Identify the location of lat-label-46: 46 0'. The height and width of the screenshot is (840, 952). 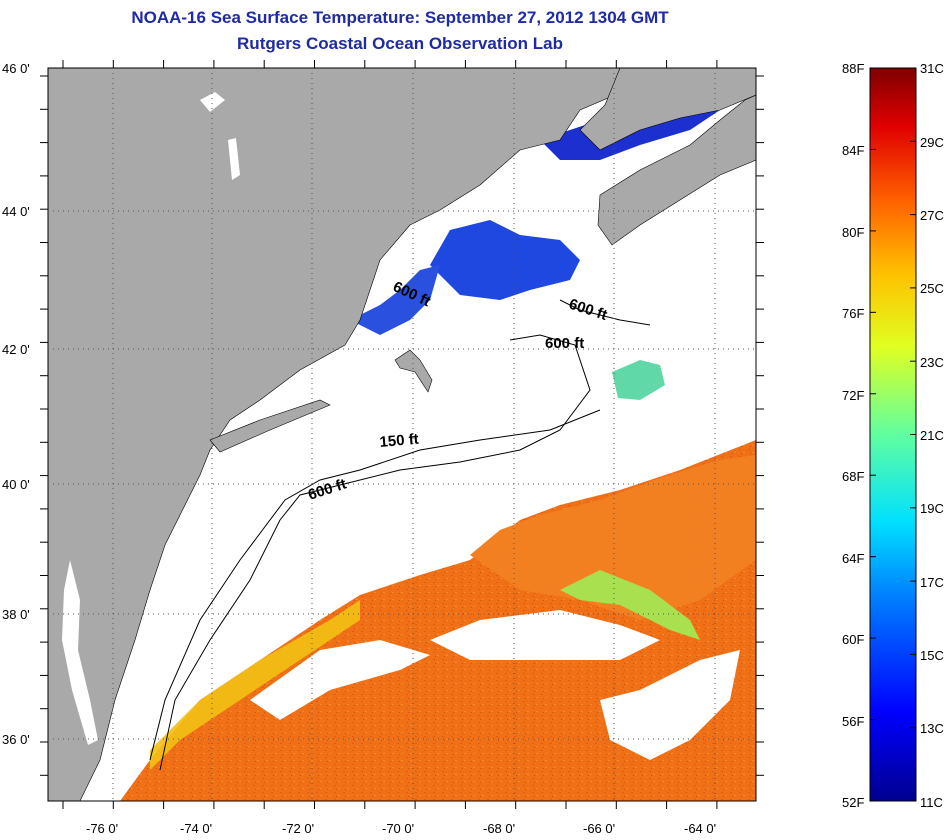
(16, 68).